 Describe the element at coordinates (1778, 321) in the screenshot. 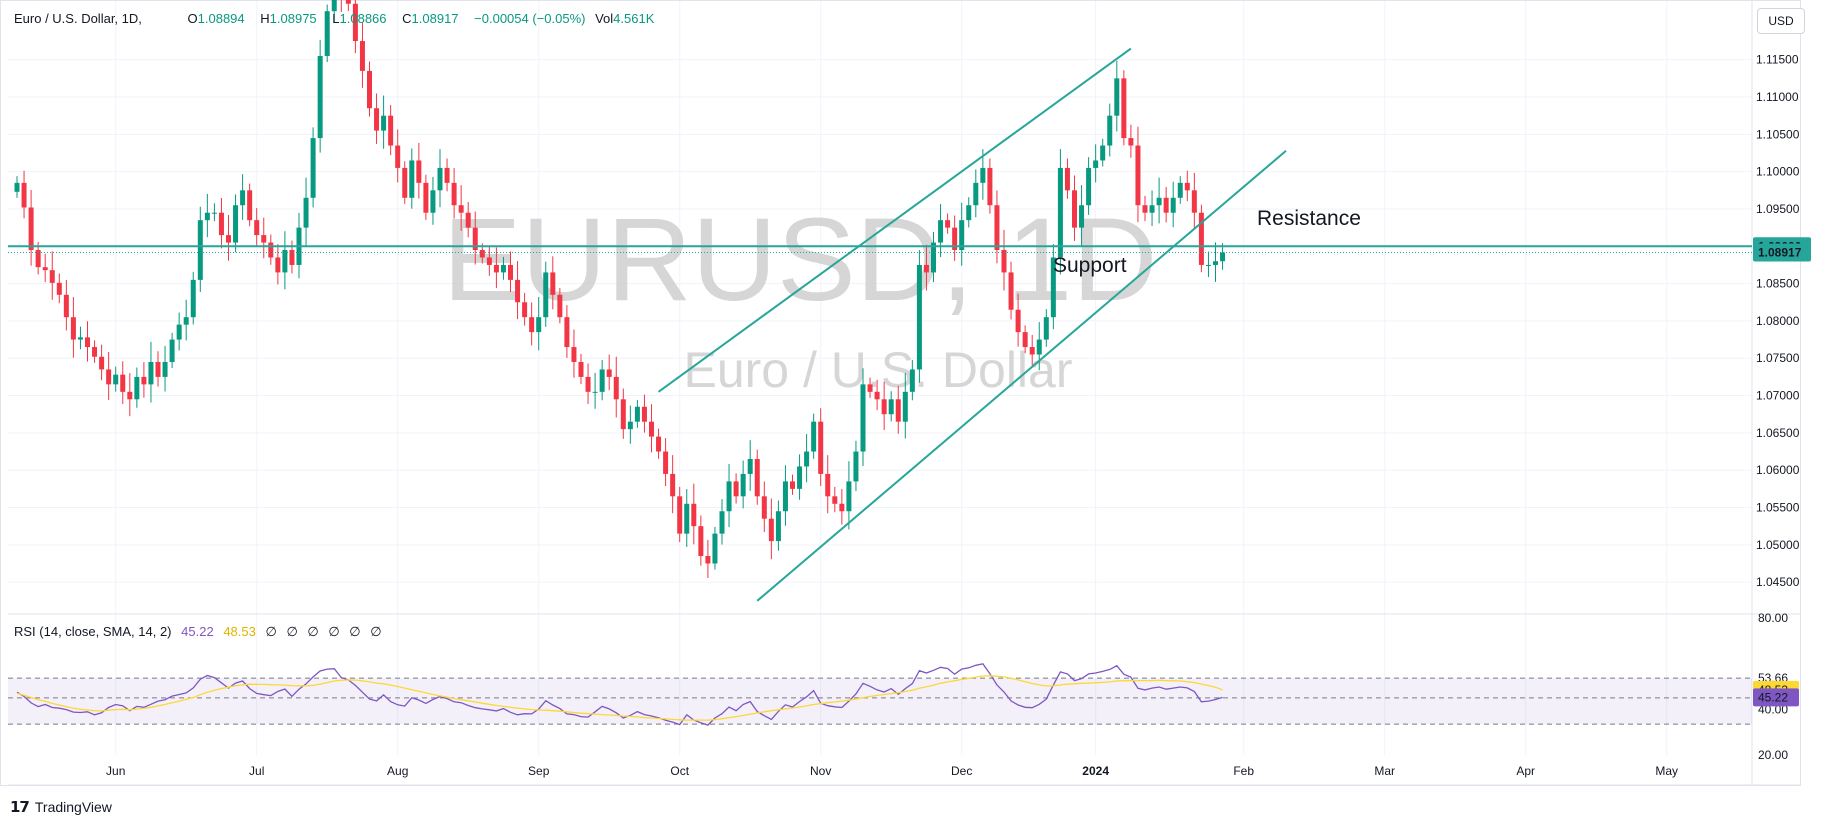

I see `price-tick-label: 1.08000` at that location.